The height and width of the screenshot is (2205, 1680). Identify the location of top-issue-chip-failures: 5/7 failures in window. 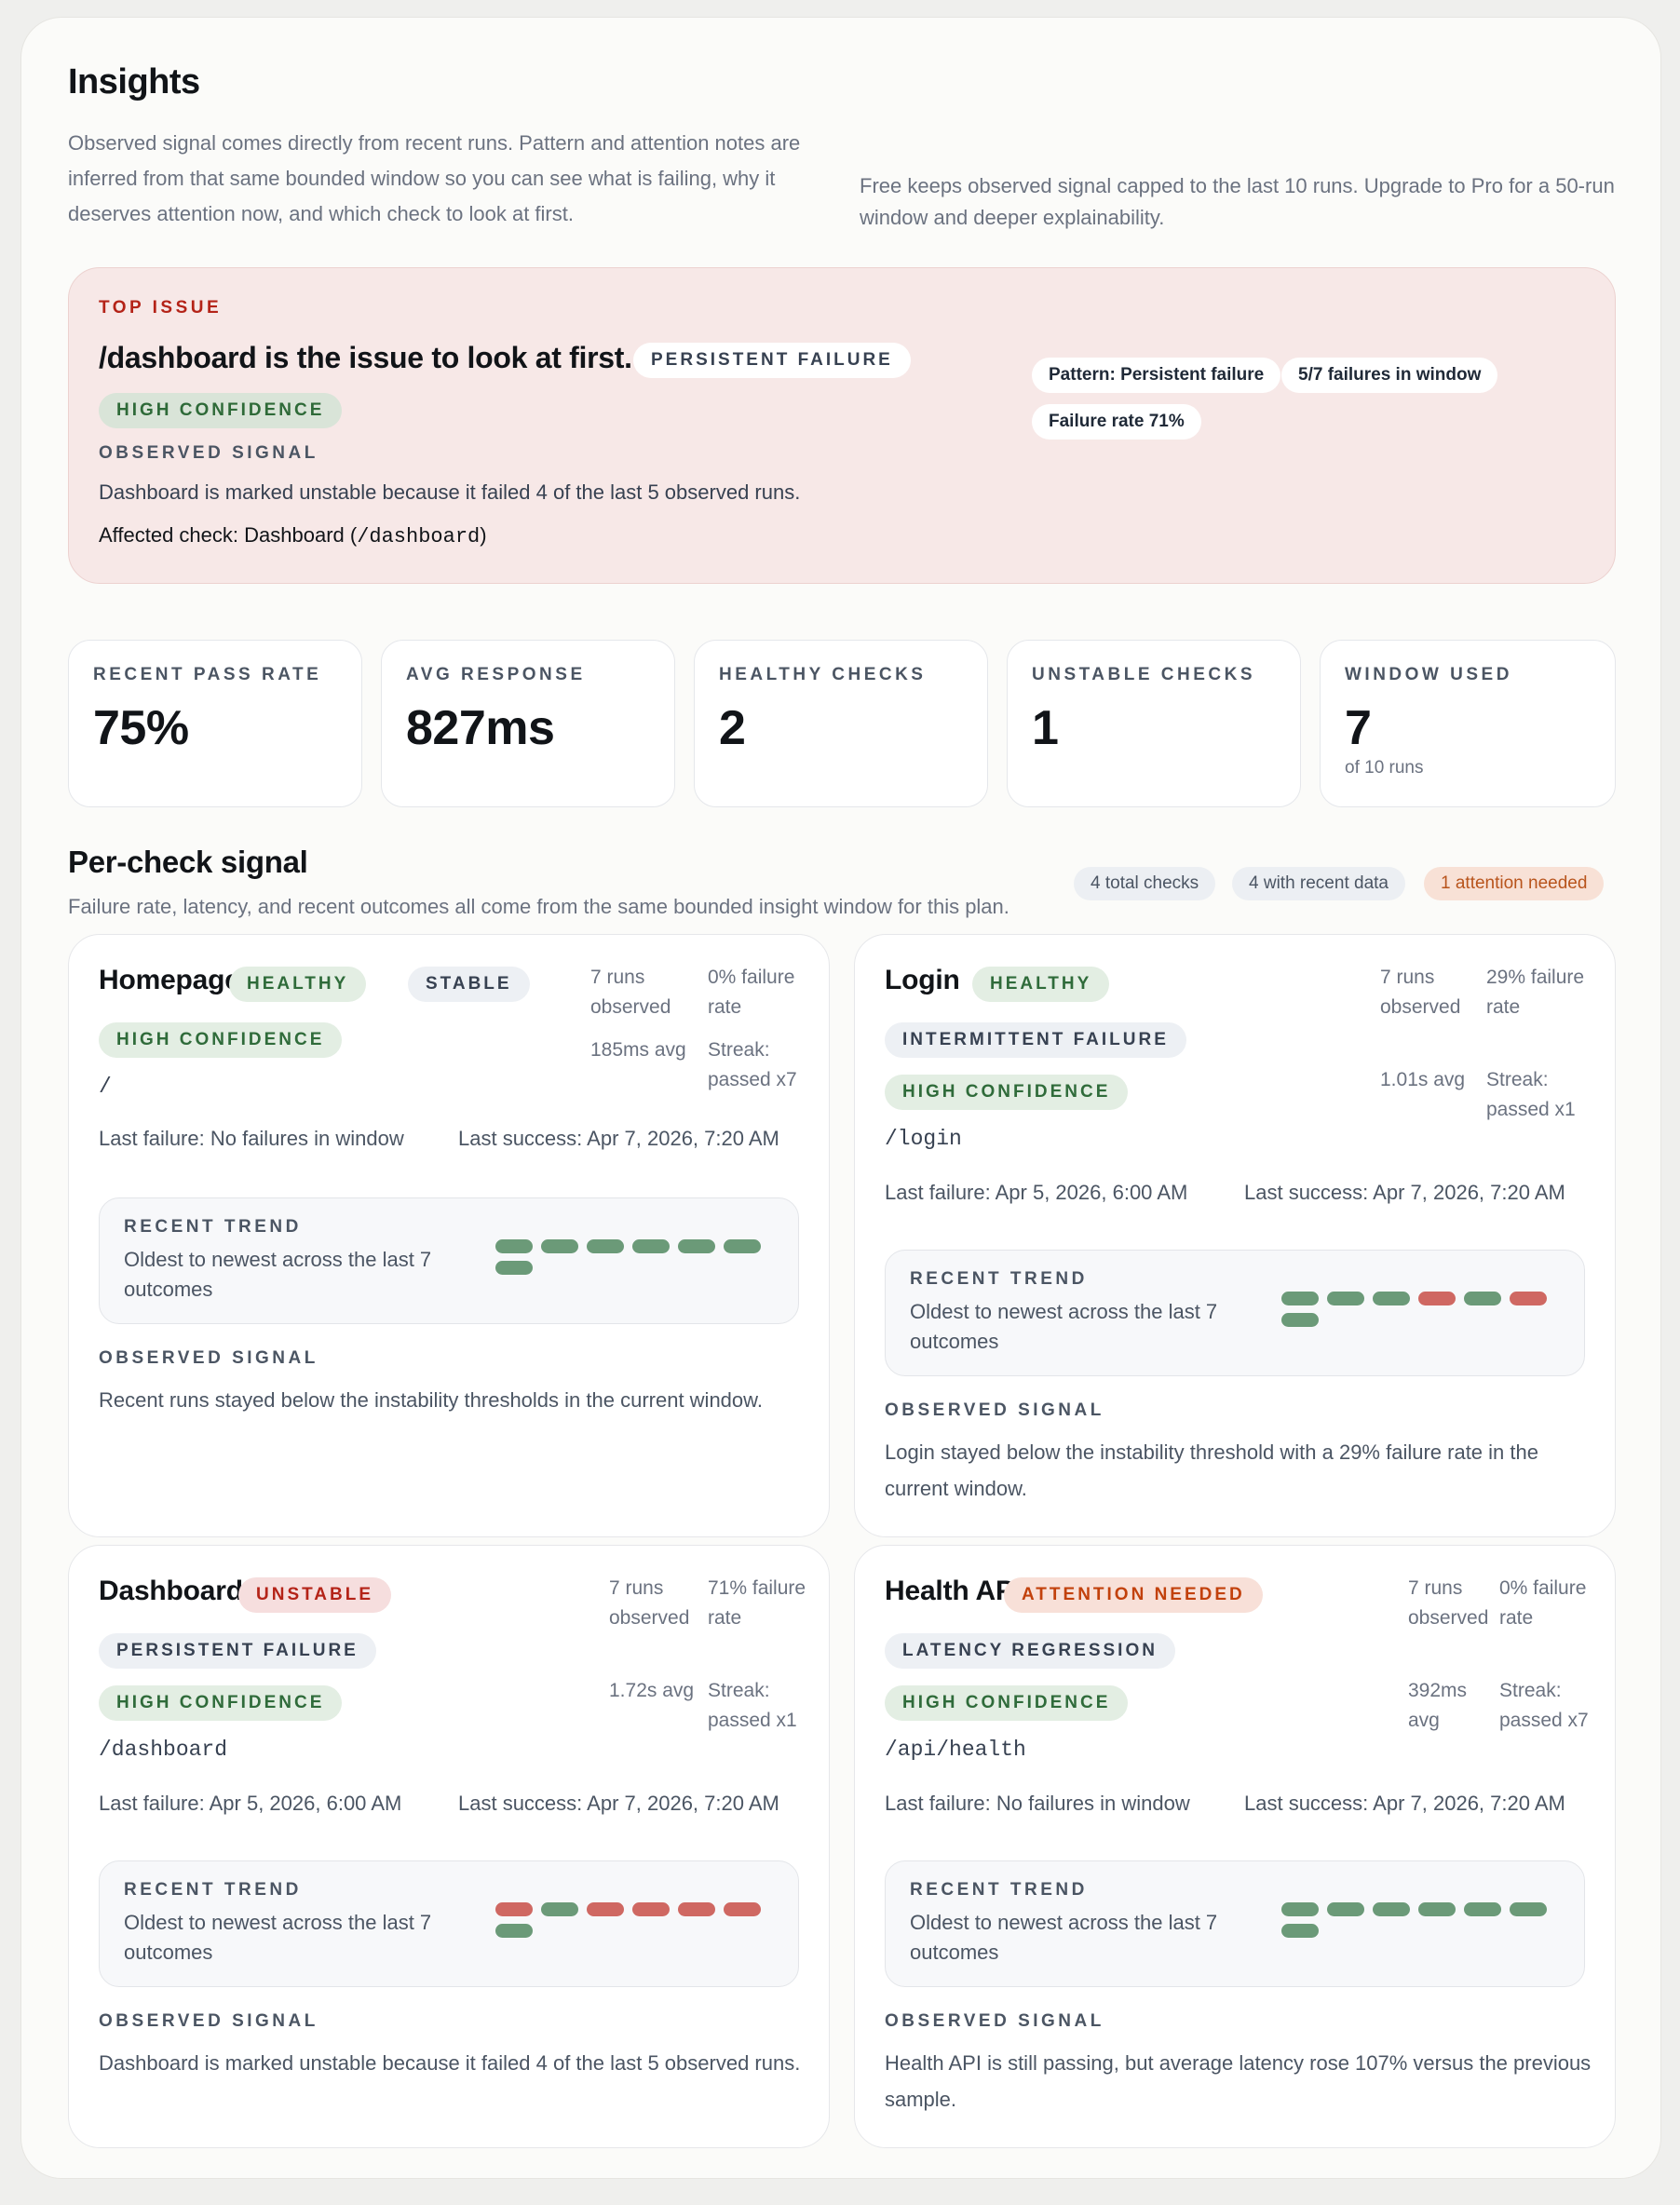
(1389, 376).